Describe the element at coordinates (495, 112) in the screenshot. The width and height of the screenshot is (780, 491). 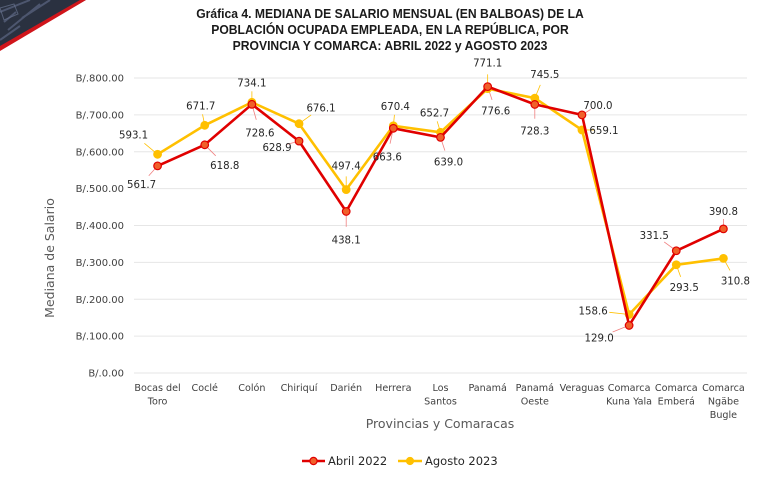
I see `data-label-abril: 776.6` at that location.